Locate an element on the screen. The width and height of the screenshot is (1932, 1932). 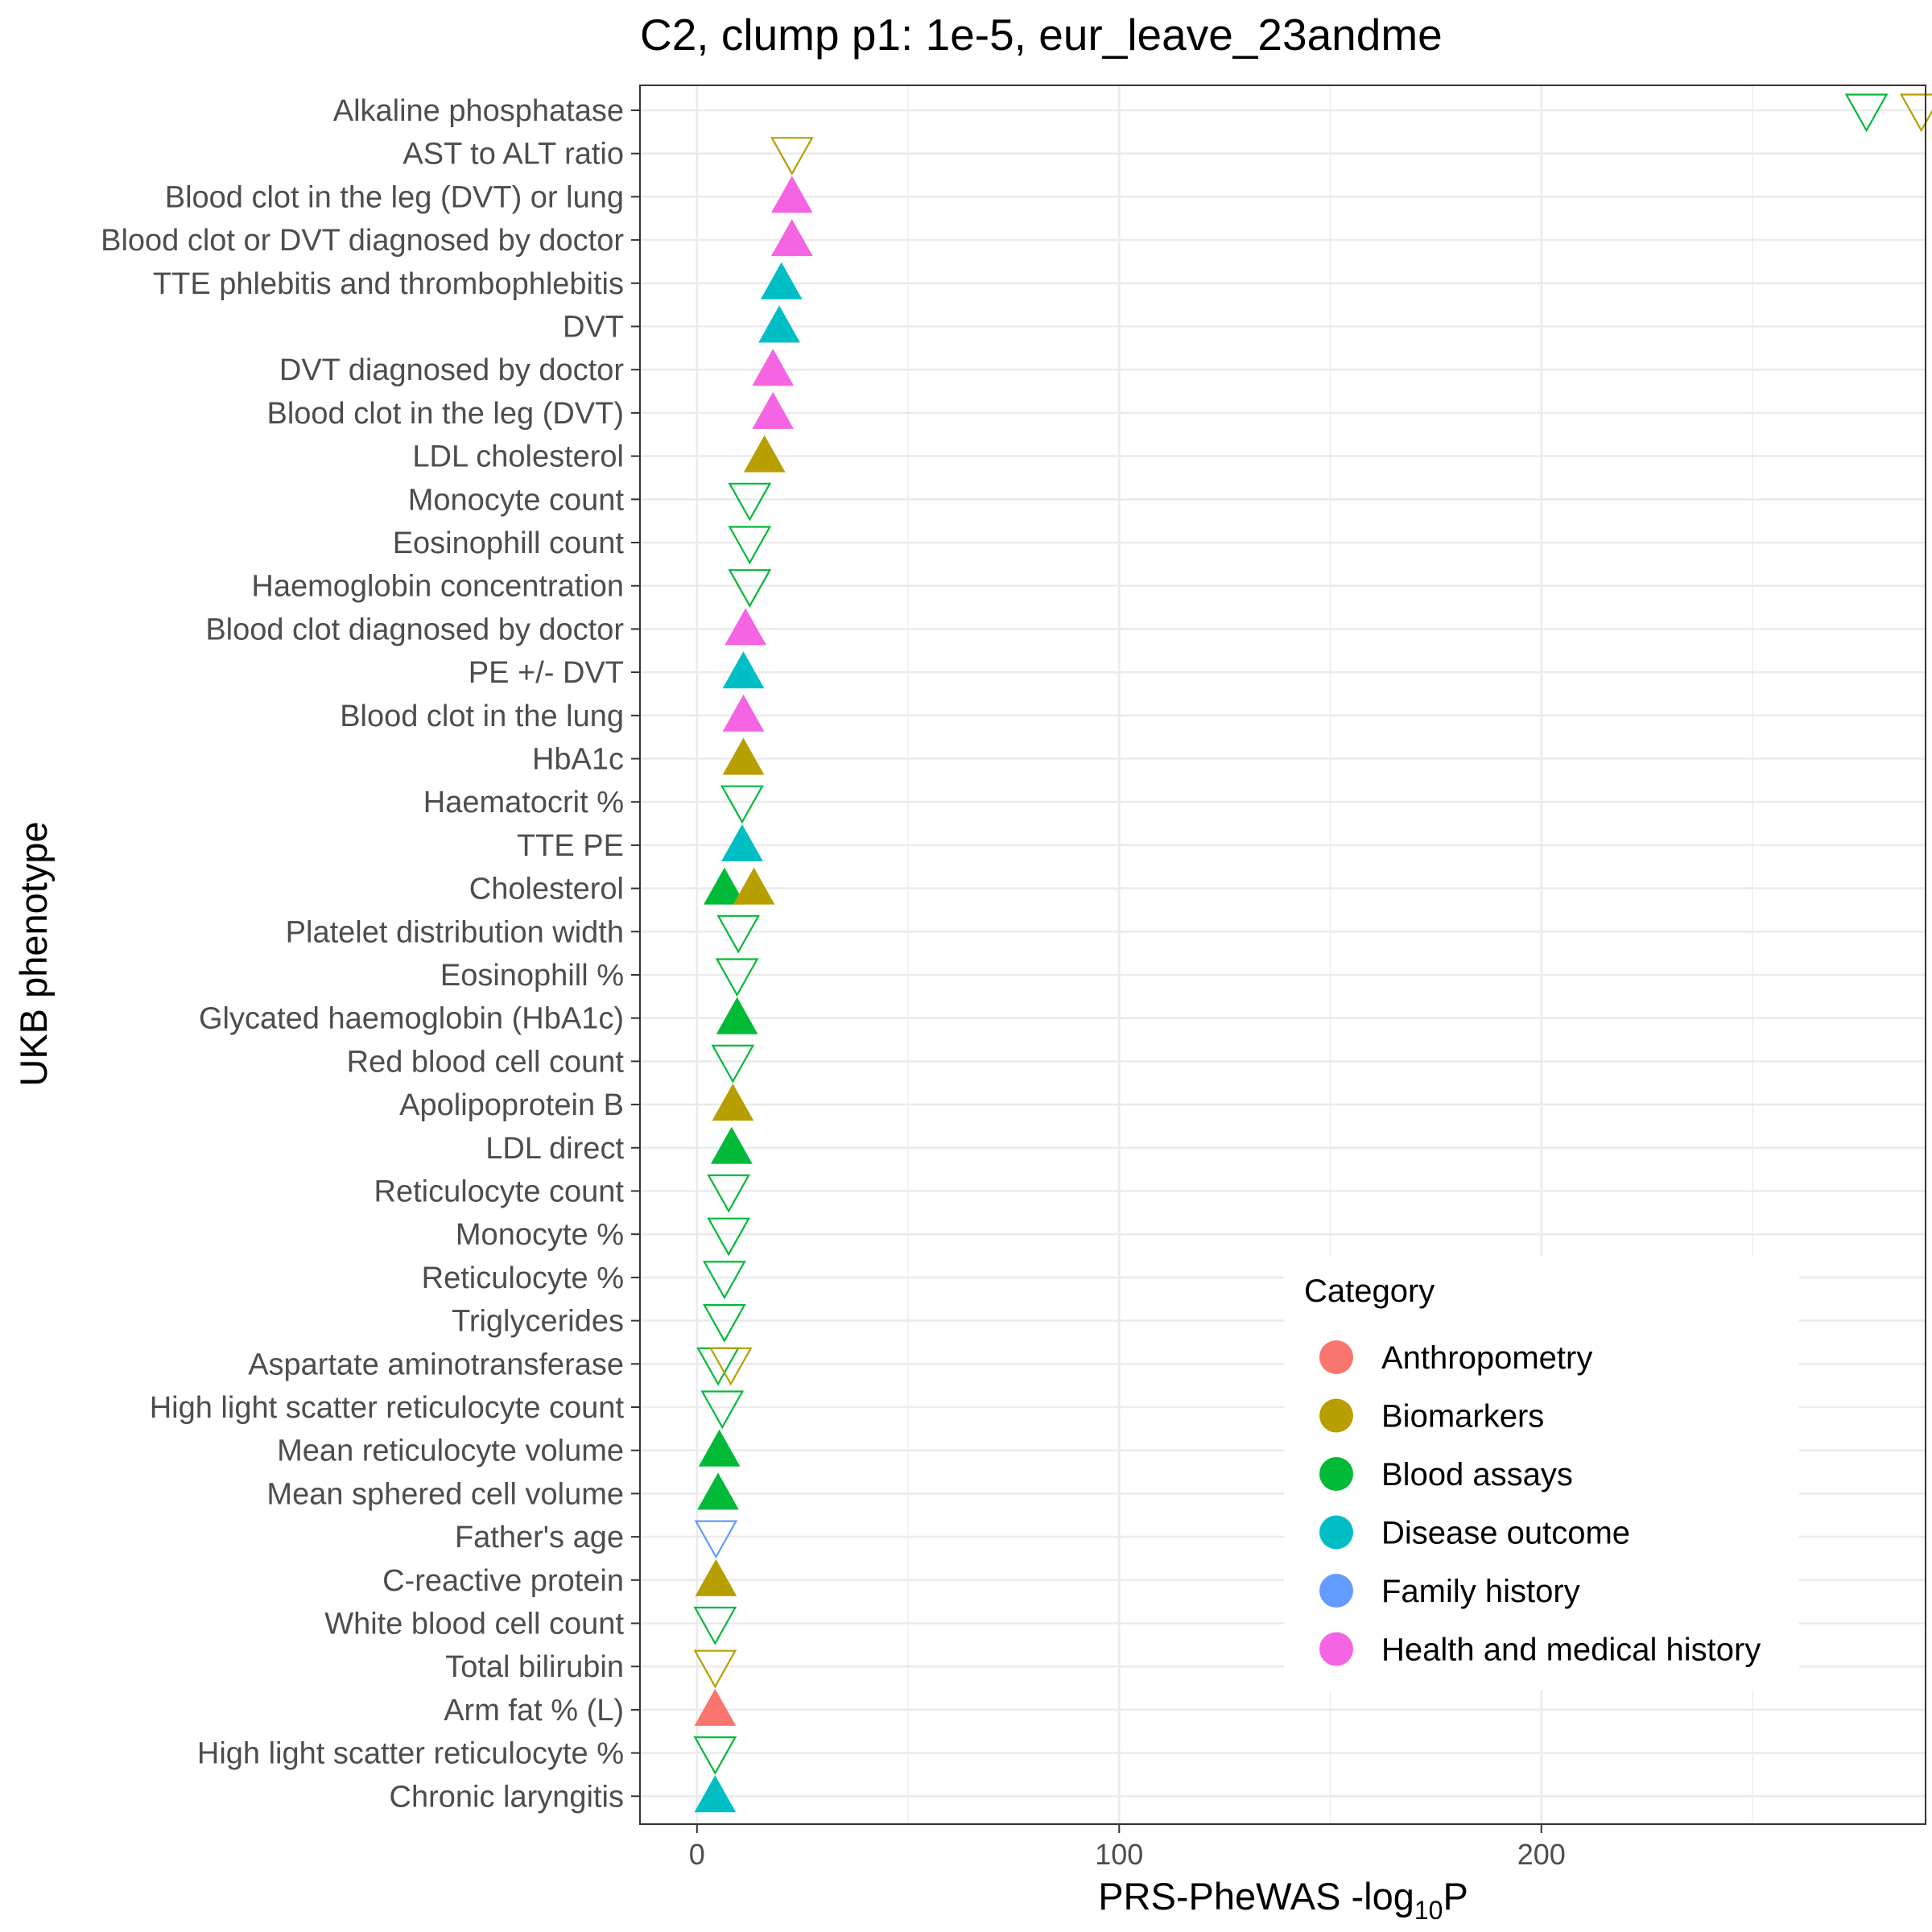
y-tick-label: TTE phlebitis and thrombophlebitis is located at coordinates (388, 284).